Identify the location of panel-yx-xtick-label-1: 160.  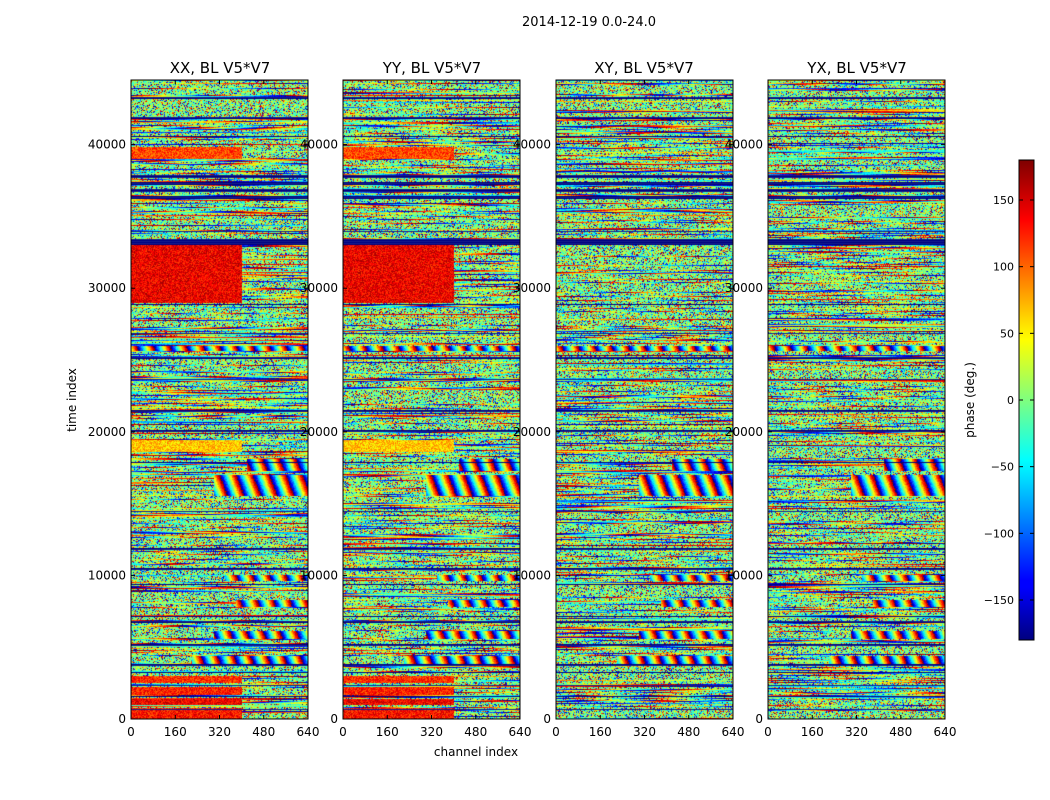
(812, 732).